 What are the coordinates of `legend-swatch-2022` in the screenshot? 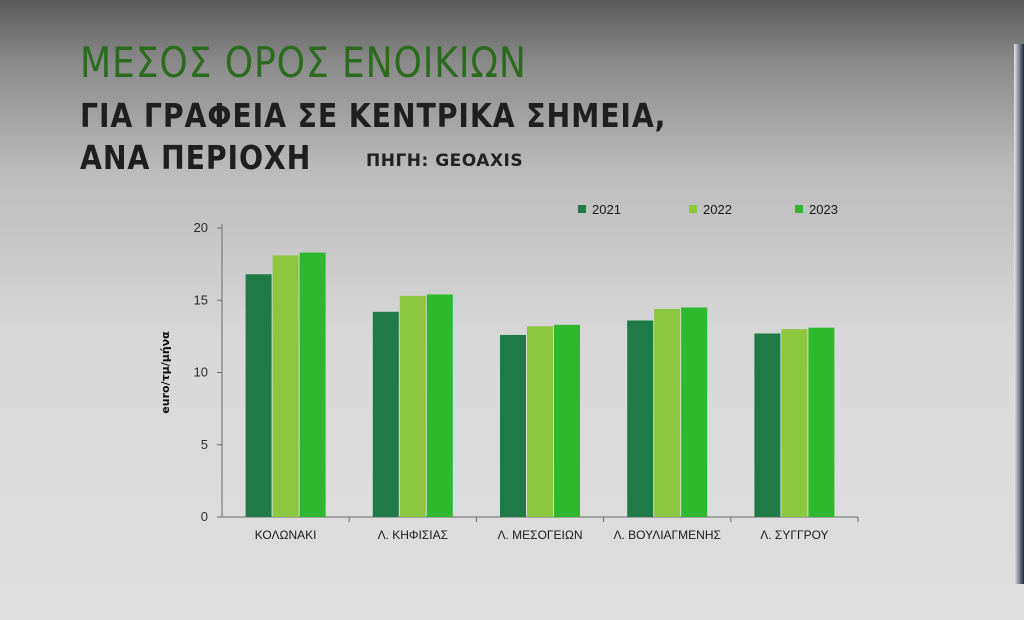 It's located at (693, 209).